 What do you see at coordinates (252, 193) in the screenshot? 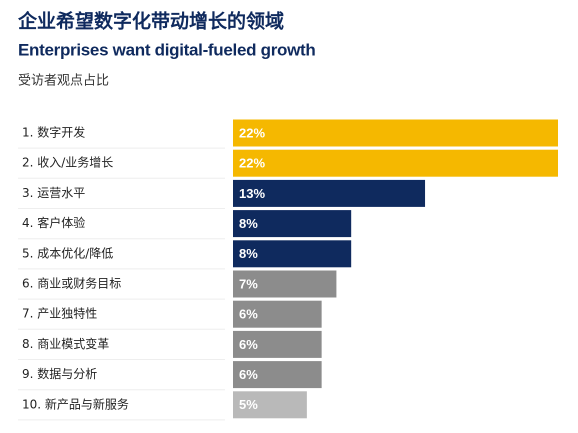
I see `value-label: 13%` at bounding box center [252, 193].